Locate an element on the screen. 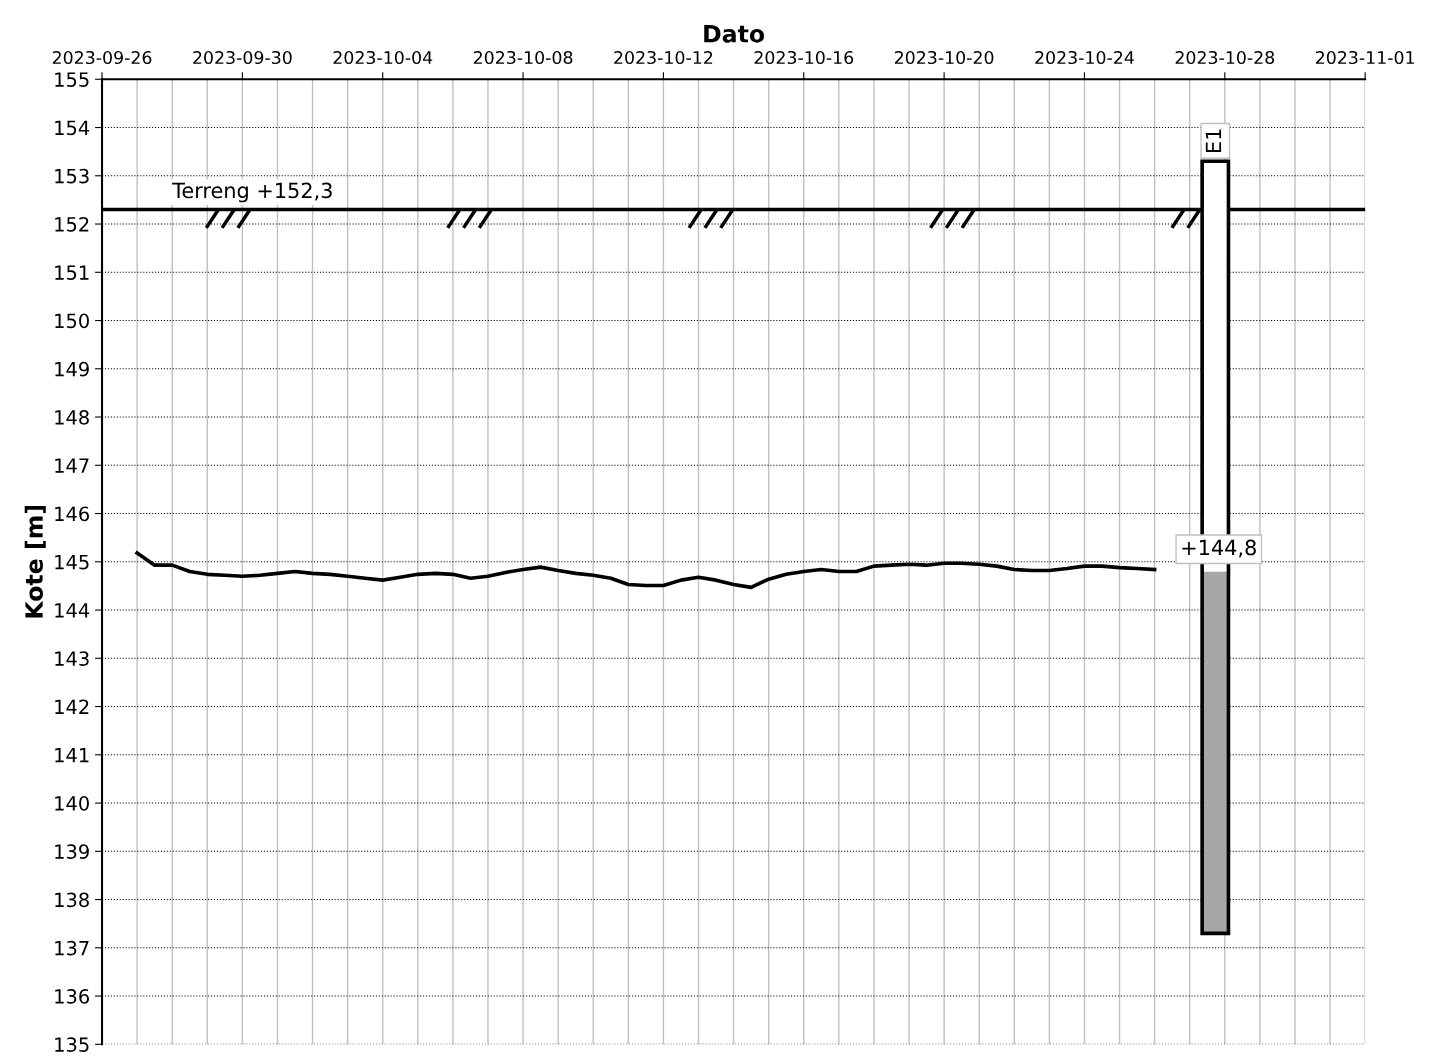 This screenshot has height=1057, width=1437. y-tick-label: 135 is located at coordinates (72, 1044).